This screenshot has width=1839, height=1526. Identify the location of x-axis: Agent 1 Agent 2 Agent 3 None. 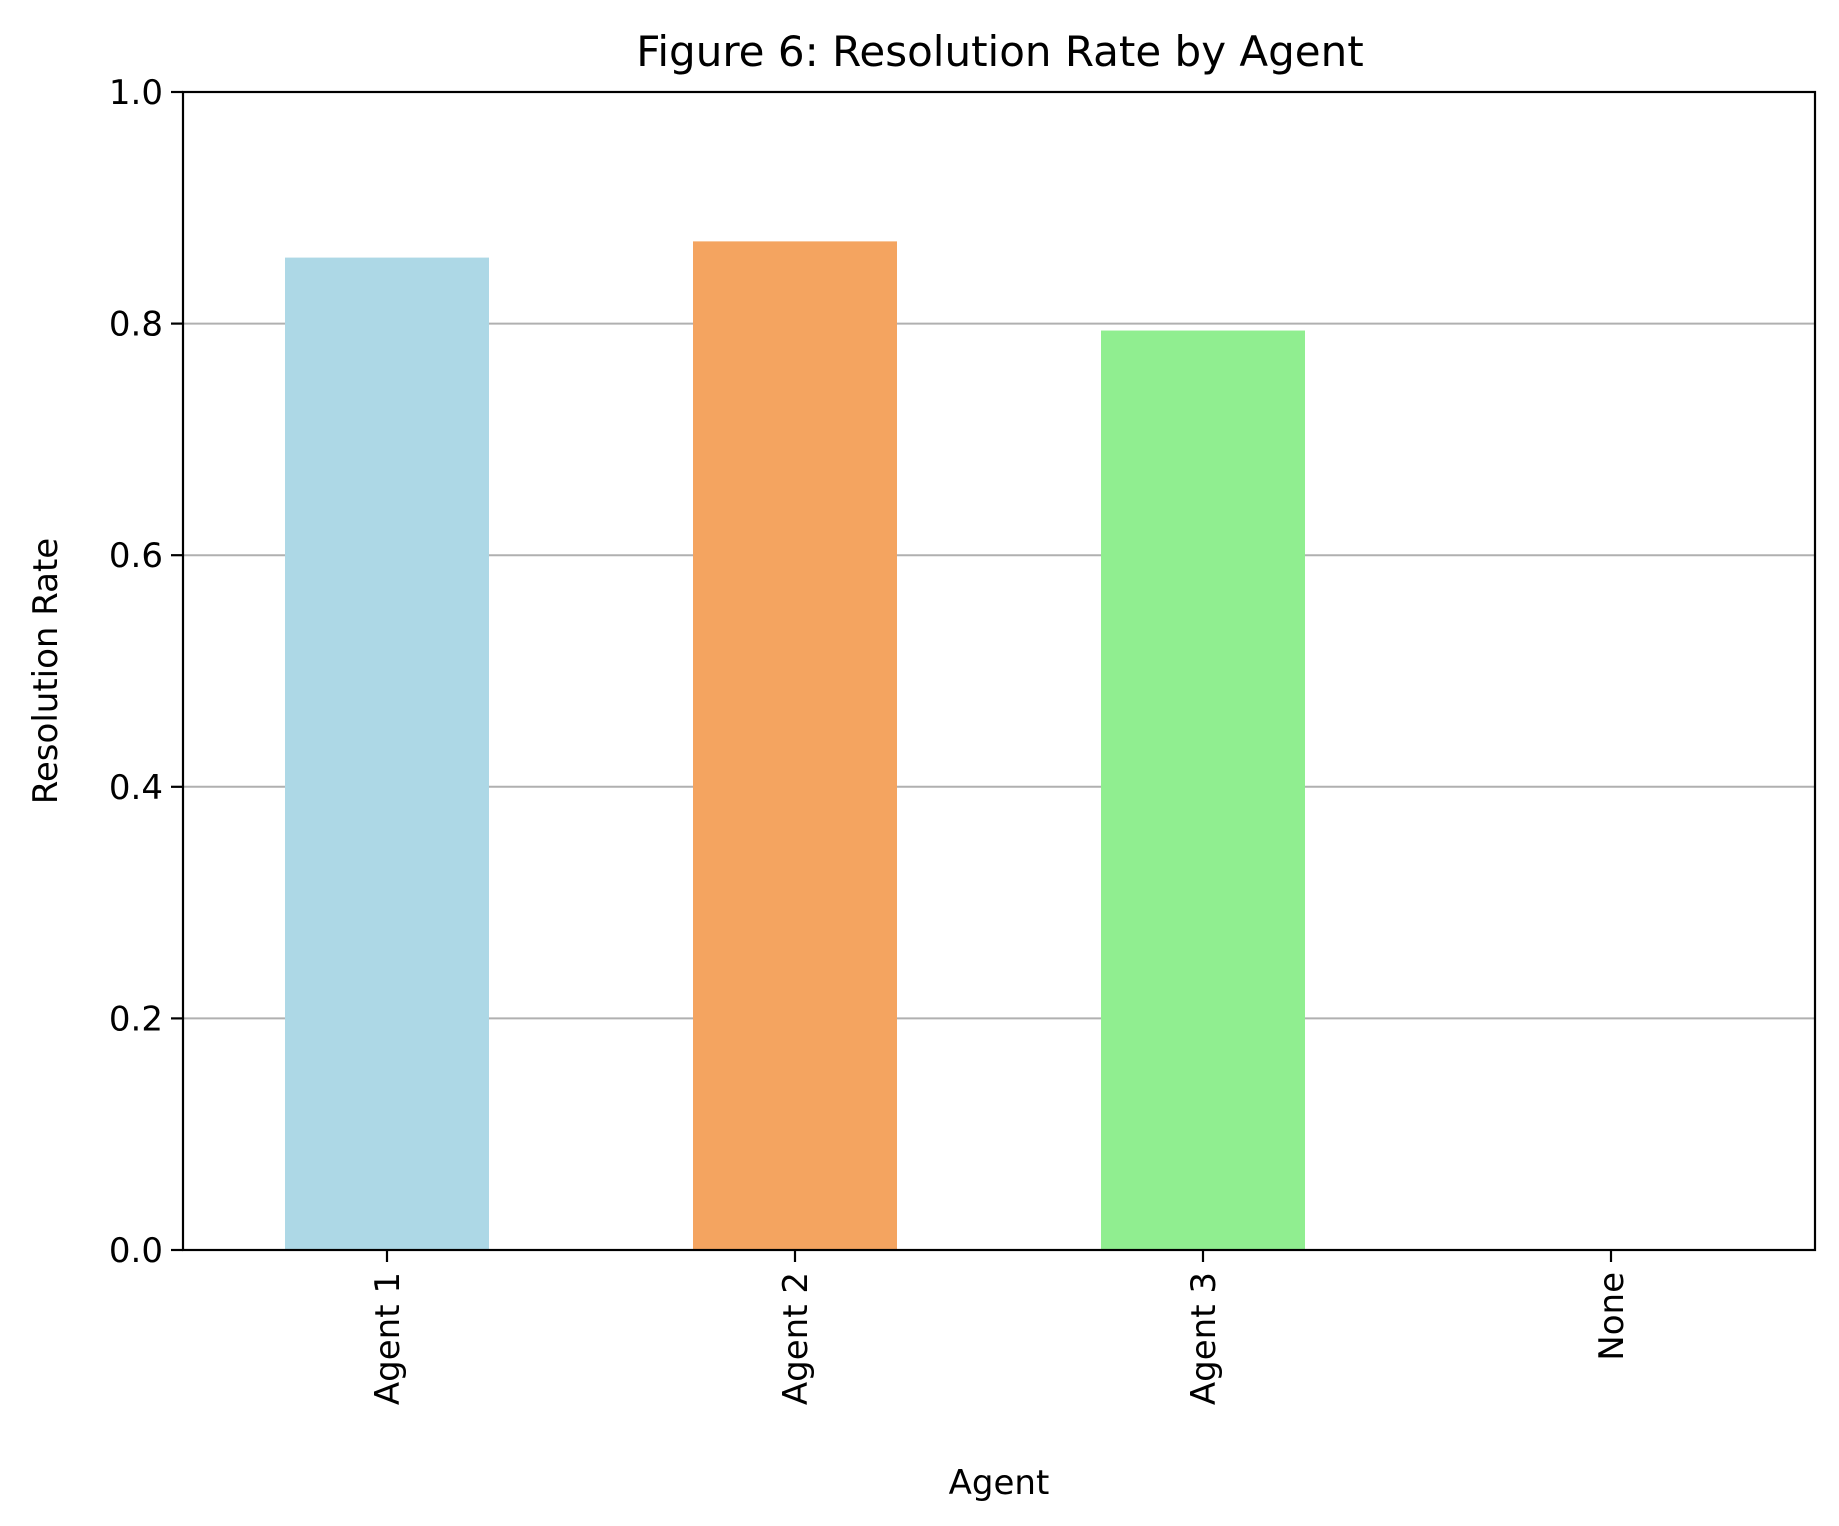
(1000, 1327).